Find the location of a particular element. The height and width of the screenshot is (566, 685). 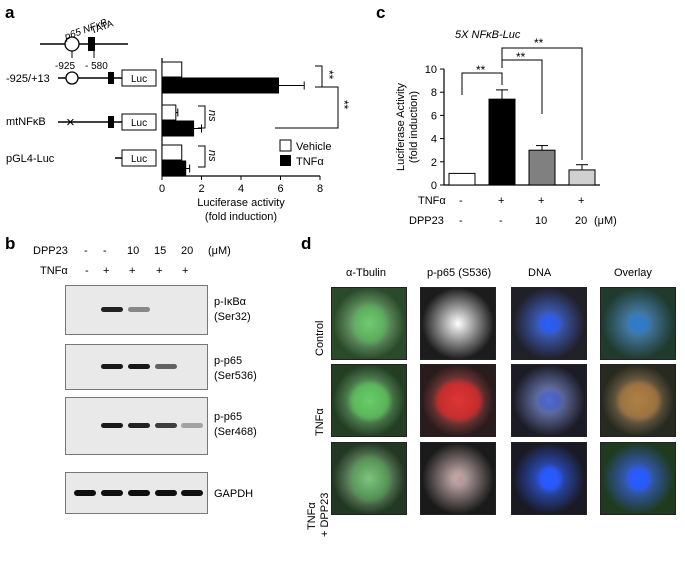

row-value: 20 is located at coordinates (187, 251).